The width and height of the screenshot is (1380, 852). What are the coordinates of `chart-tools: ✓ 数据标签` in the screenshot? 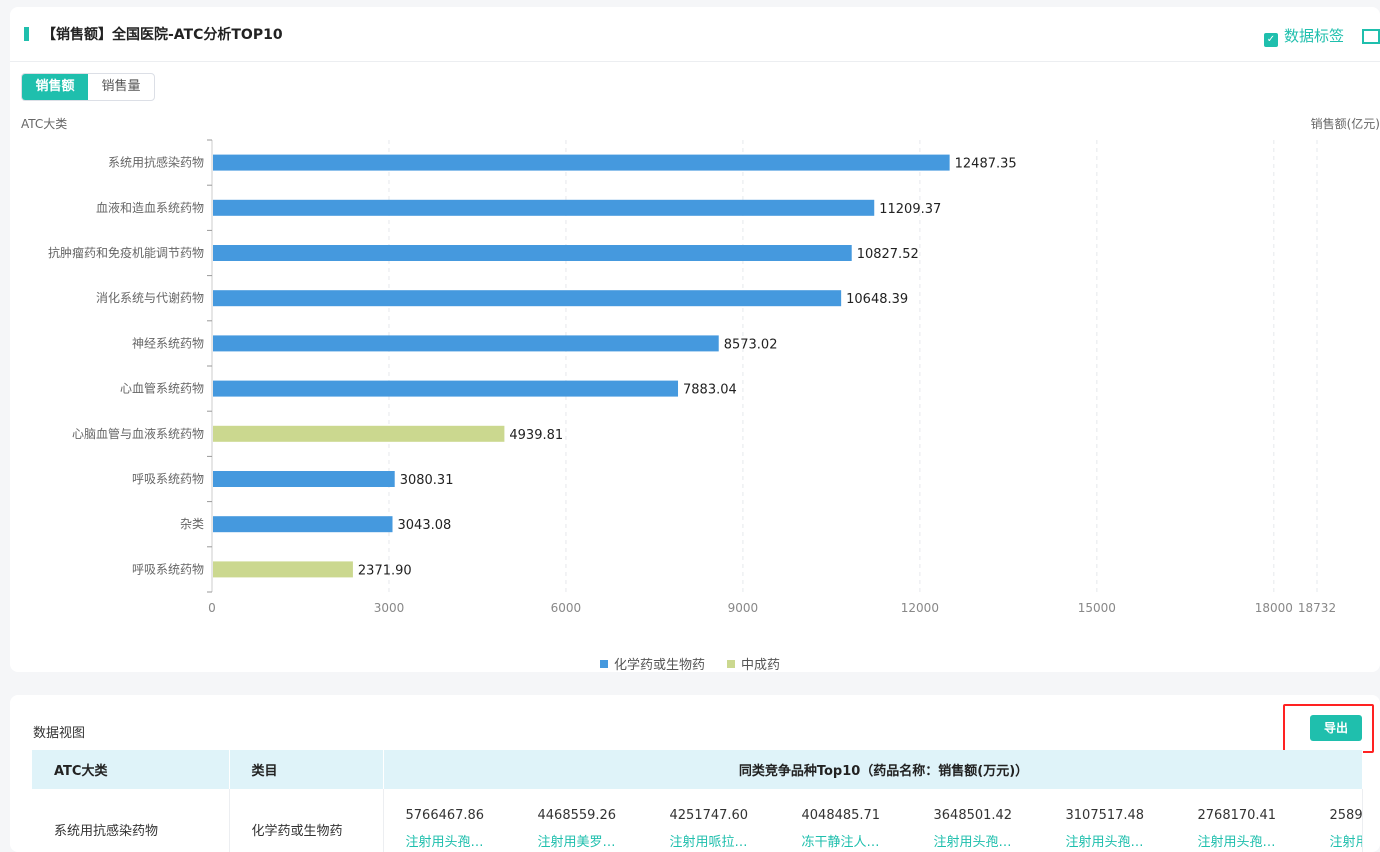 It's located at (1321, 36).